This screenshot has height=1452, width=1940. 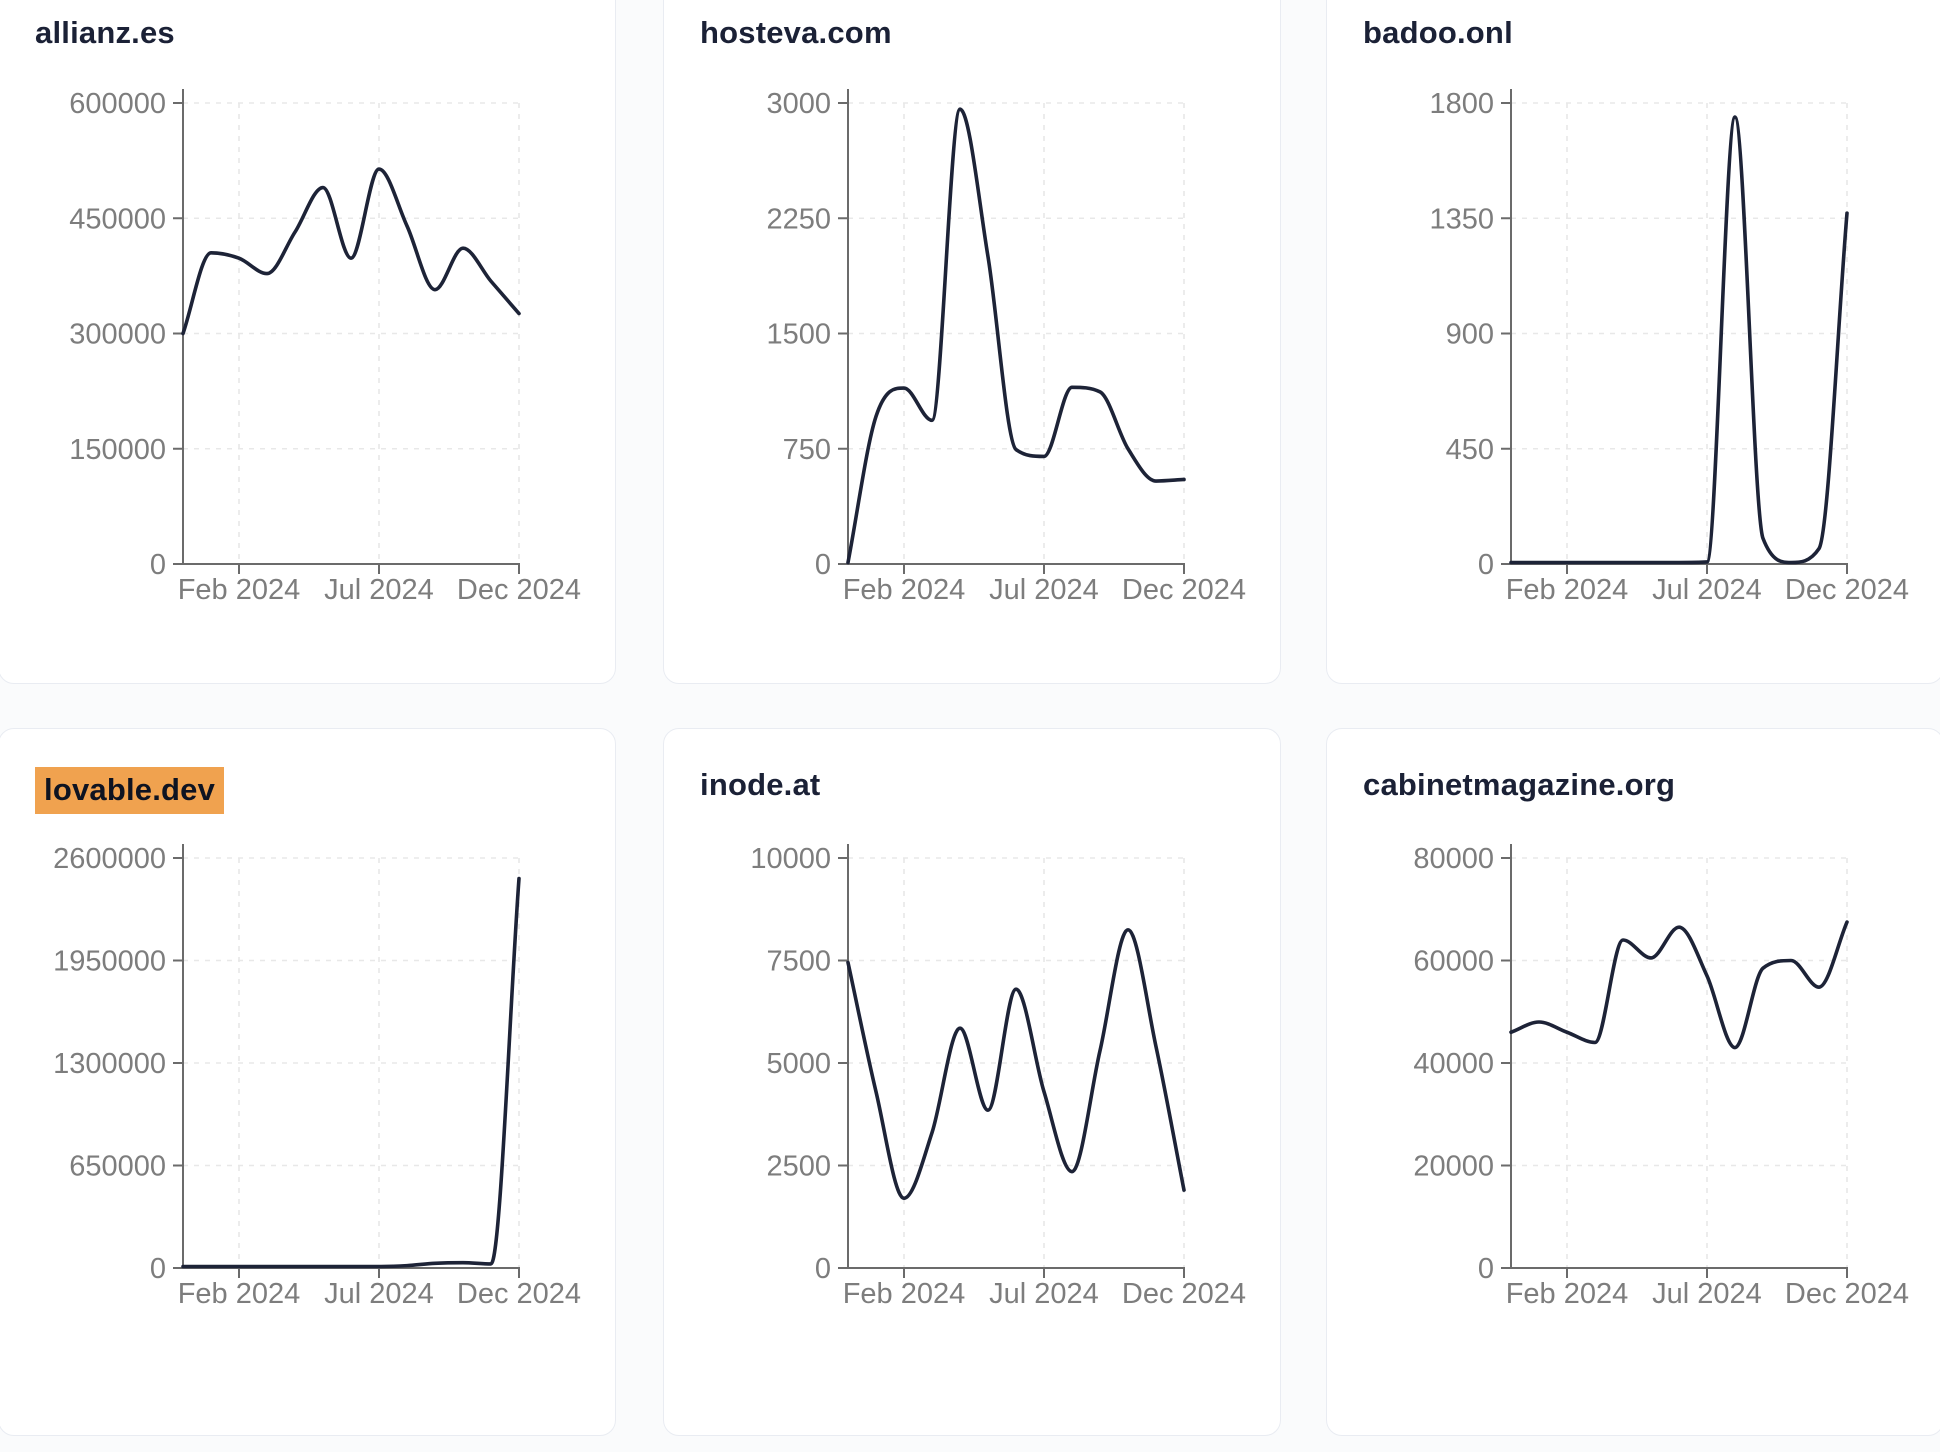 What do you see at coordinates (790, 859) in the screenshot?
I see `y-tick-label: 10000` at bounding box center [790, 859].